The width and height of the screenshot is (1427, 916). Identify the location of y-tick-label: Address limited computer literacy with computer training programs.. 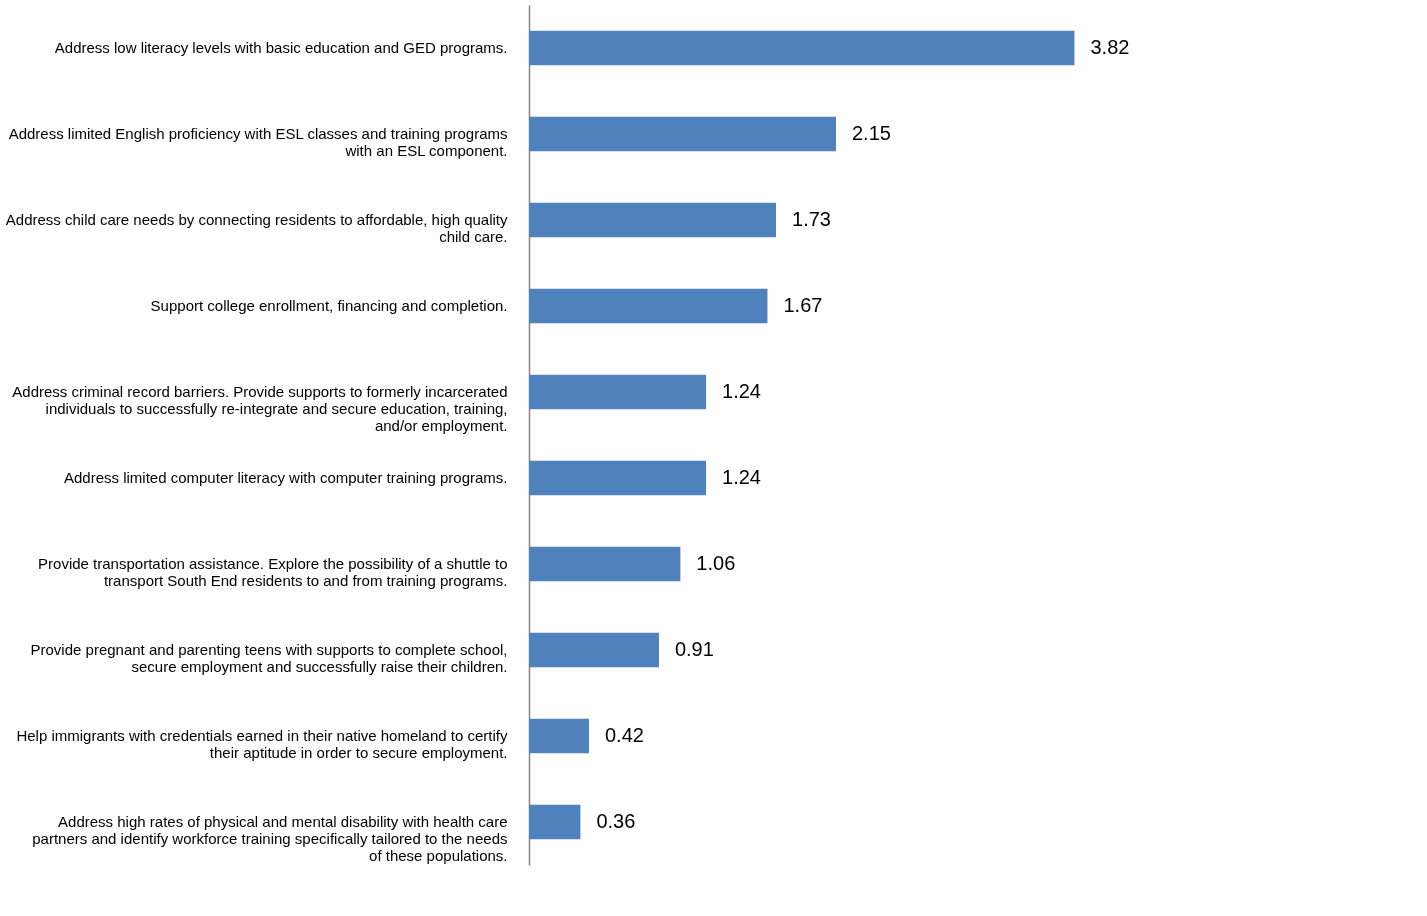
(285, 477).